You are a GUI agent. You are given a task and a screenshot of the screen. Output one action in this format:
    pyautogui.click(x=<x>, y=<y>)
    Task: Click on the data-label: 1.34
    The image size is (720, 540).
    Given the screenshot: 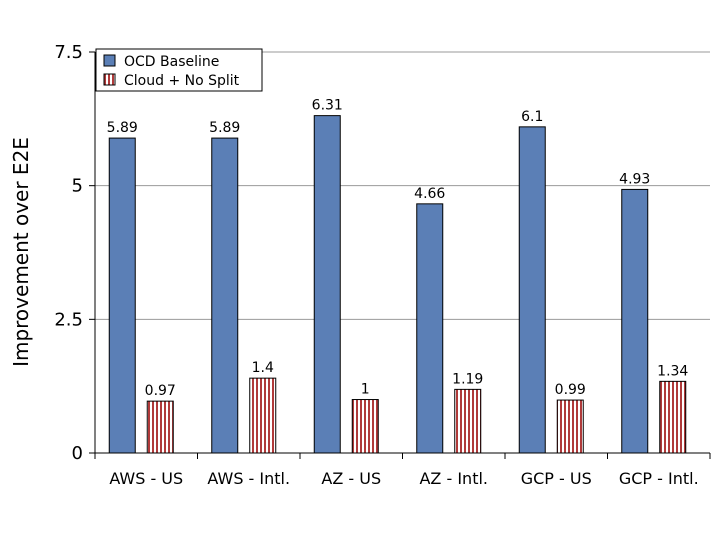 What is the action you would take?
    pyautogui.click(x=672, y=371)
    